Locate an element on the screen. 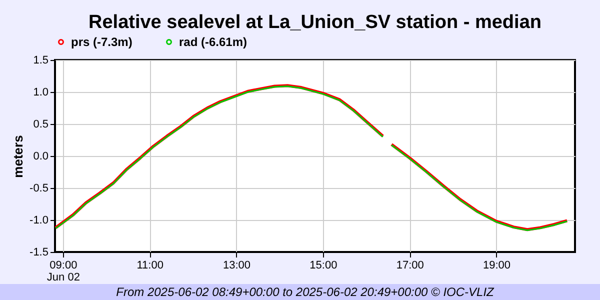 The image size is (600, 300). x-tick-label: 09:00 Jun 02 is located at coordinates (63, 272).